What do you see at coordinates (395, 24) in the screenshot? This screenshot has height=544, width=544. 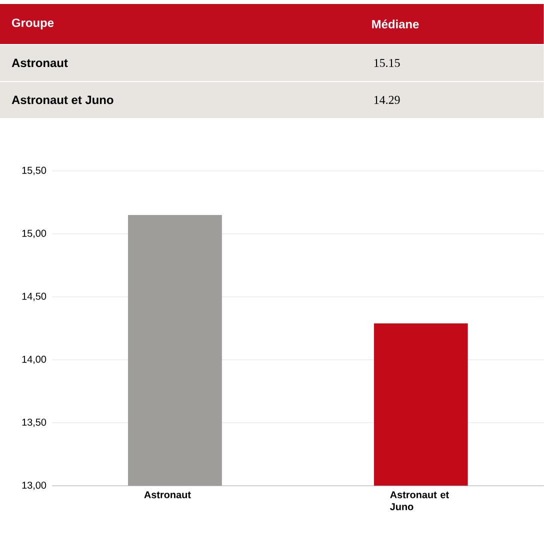 I see `text: Médiane` at bounding box center [395, 24].